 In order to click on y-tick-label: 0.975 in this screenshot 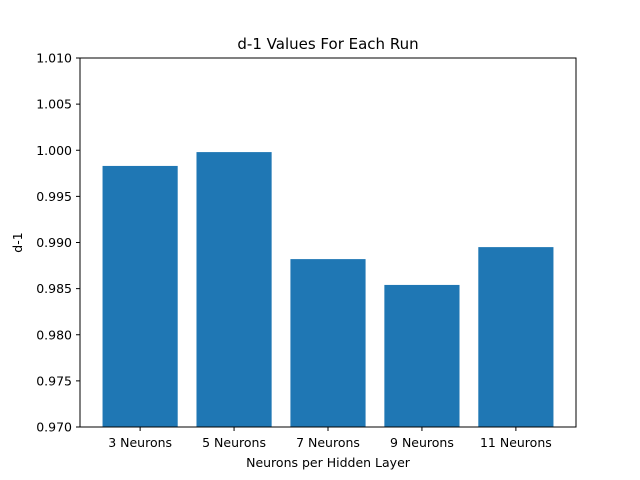, I will do `click(54, 380)`.